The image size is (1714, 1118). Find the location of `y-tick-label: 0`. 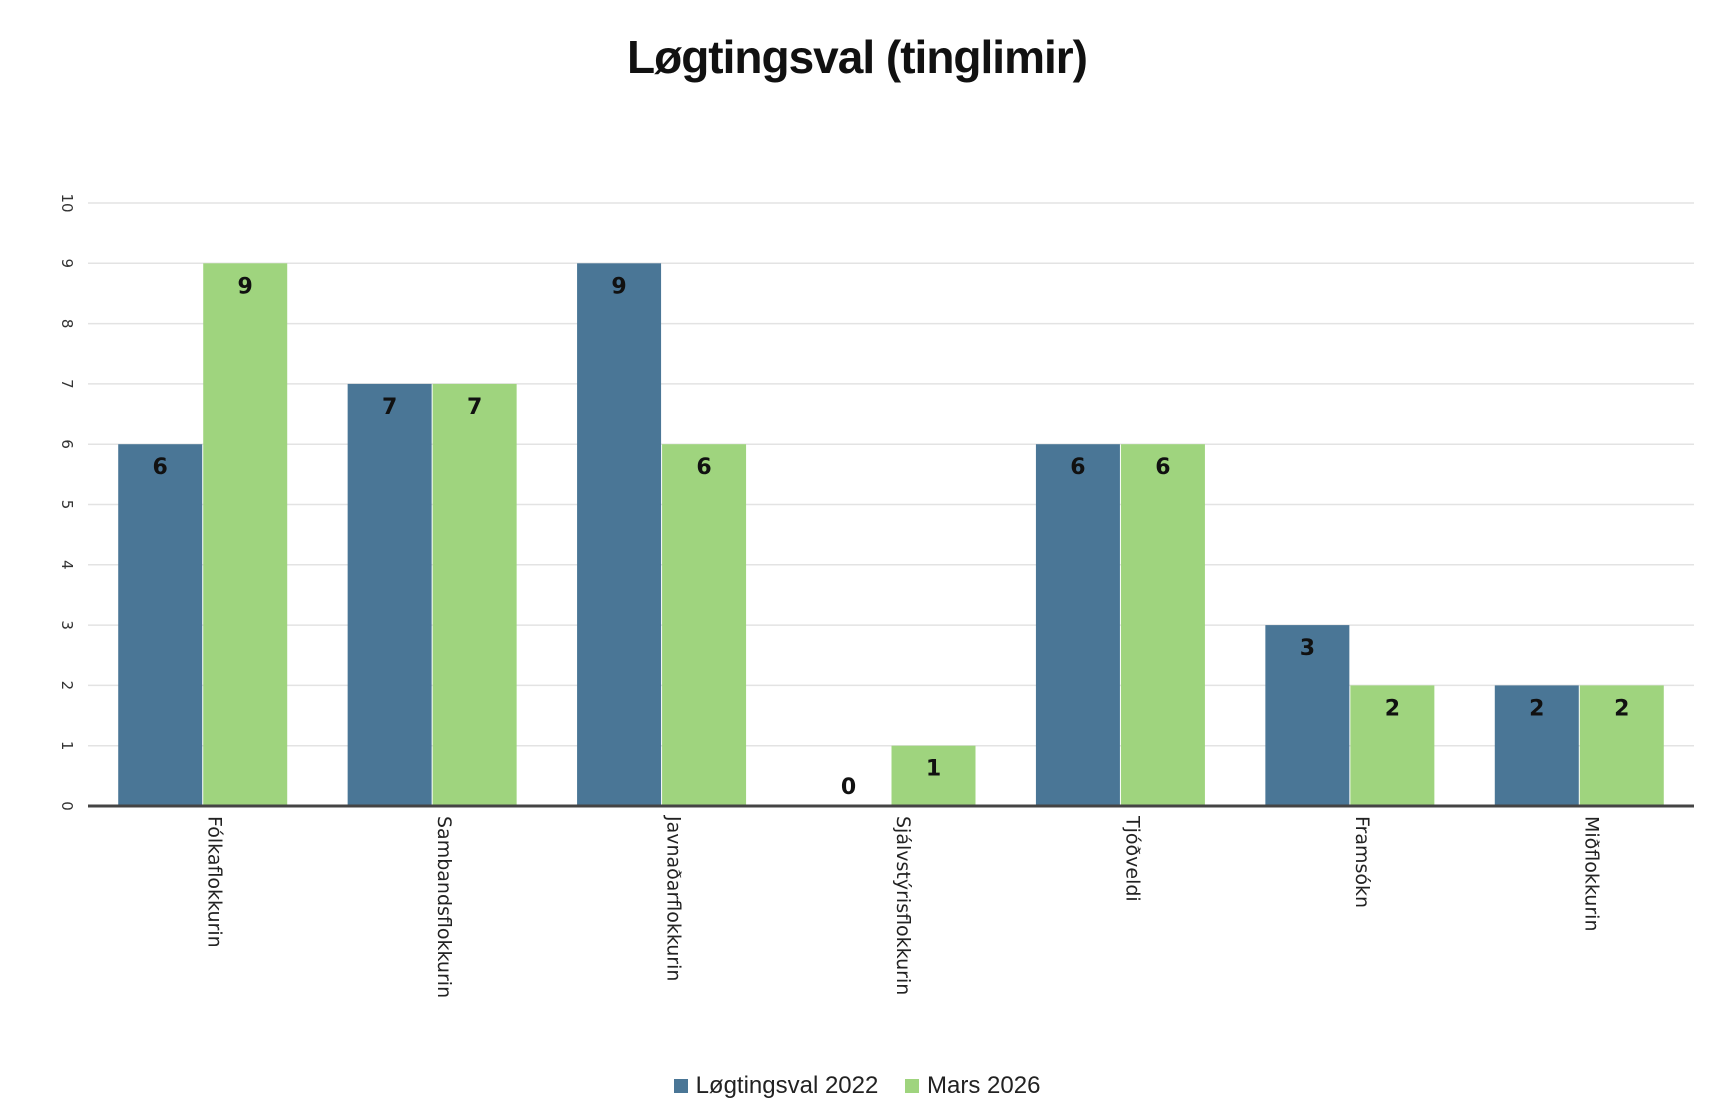

y-tick-label: 0 is located at coordinates (67, 806).